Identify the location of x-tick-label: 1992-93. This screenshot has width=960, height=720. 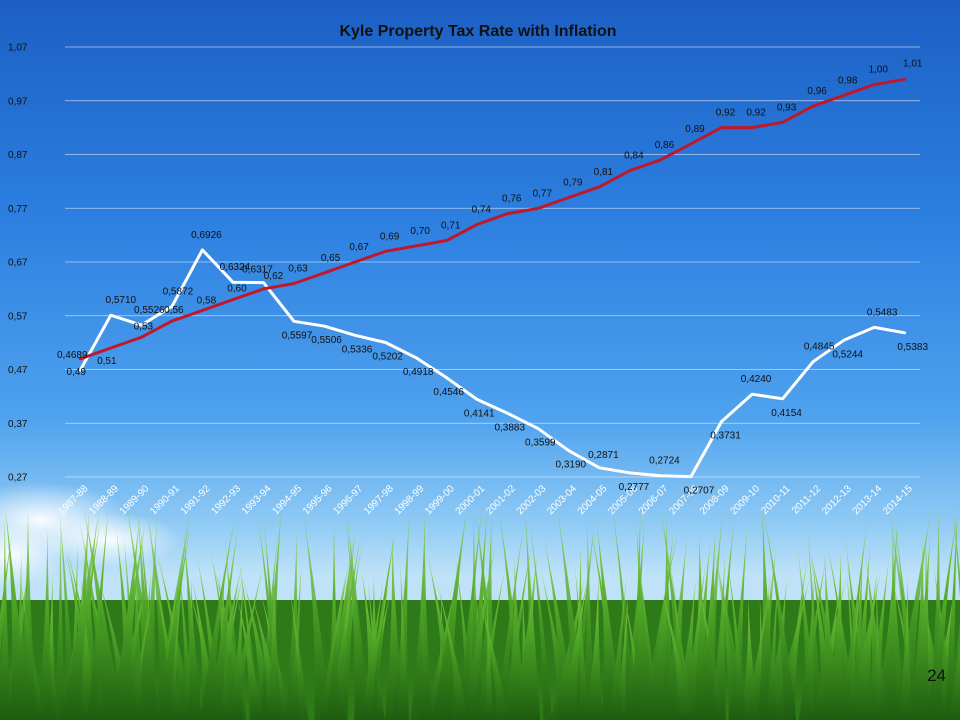
(226, 500).